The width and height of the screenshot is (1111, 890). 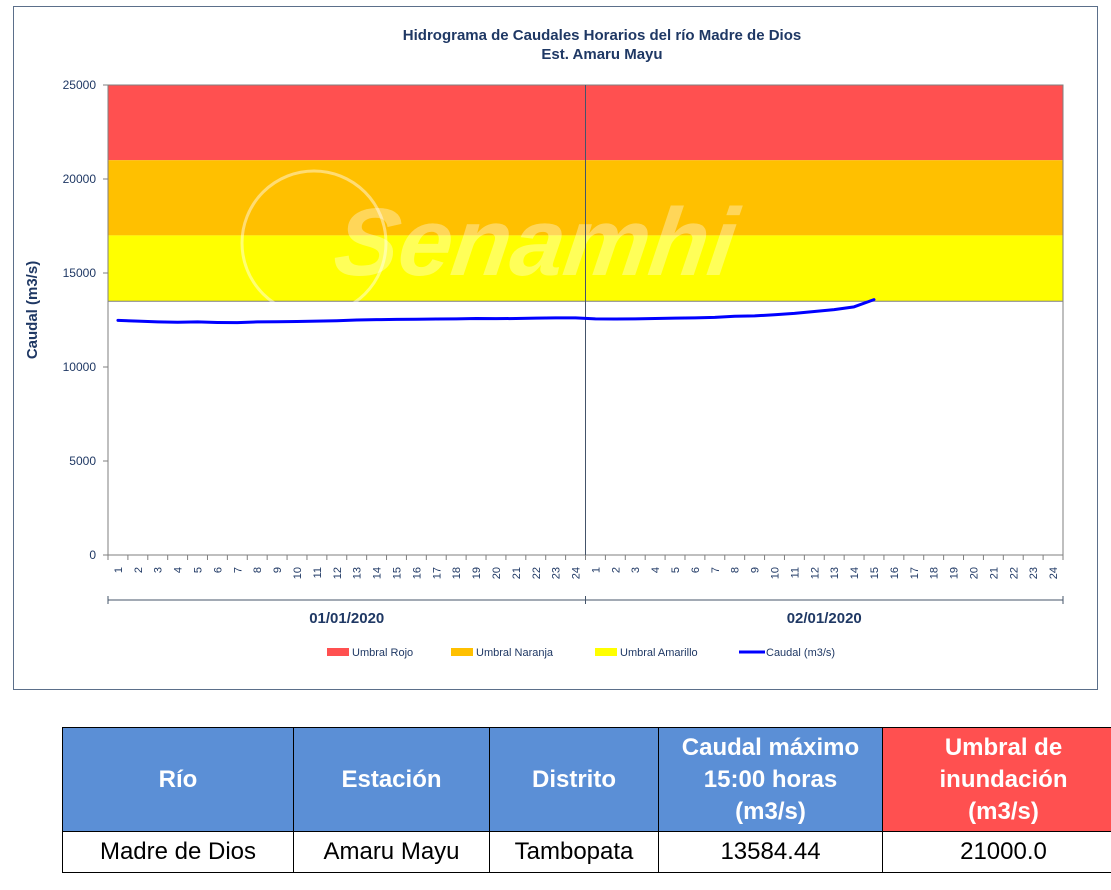 What do you see at coordinates (92, 555) in the screenshot?
I see `y-tick-label: 0` at bounding box center [92, 555].